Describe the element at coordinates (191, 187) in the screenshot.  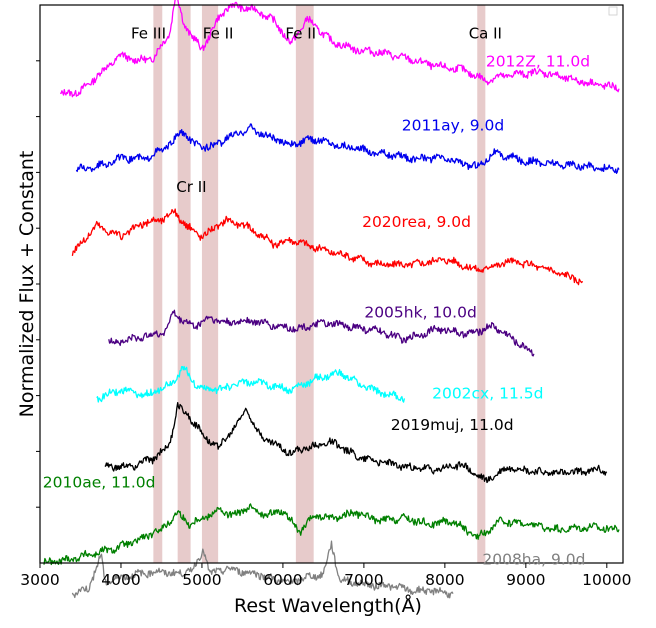
I see `band-label: Cr II` at that location.